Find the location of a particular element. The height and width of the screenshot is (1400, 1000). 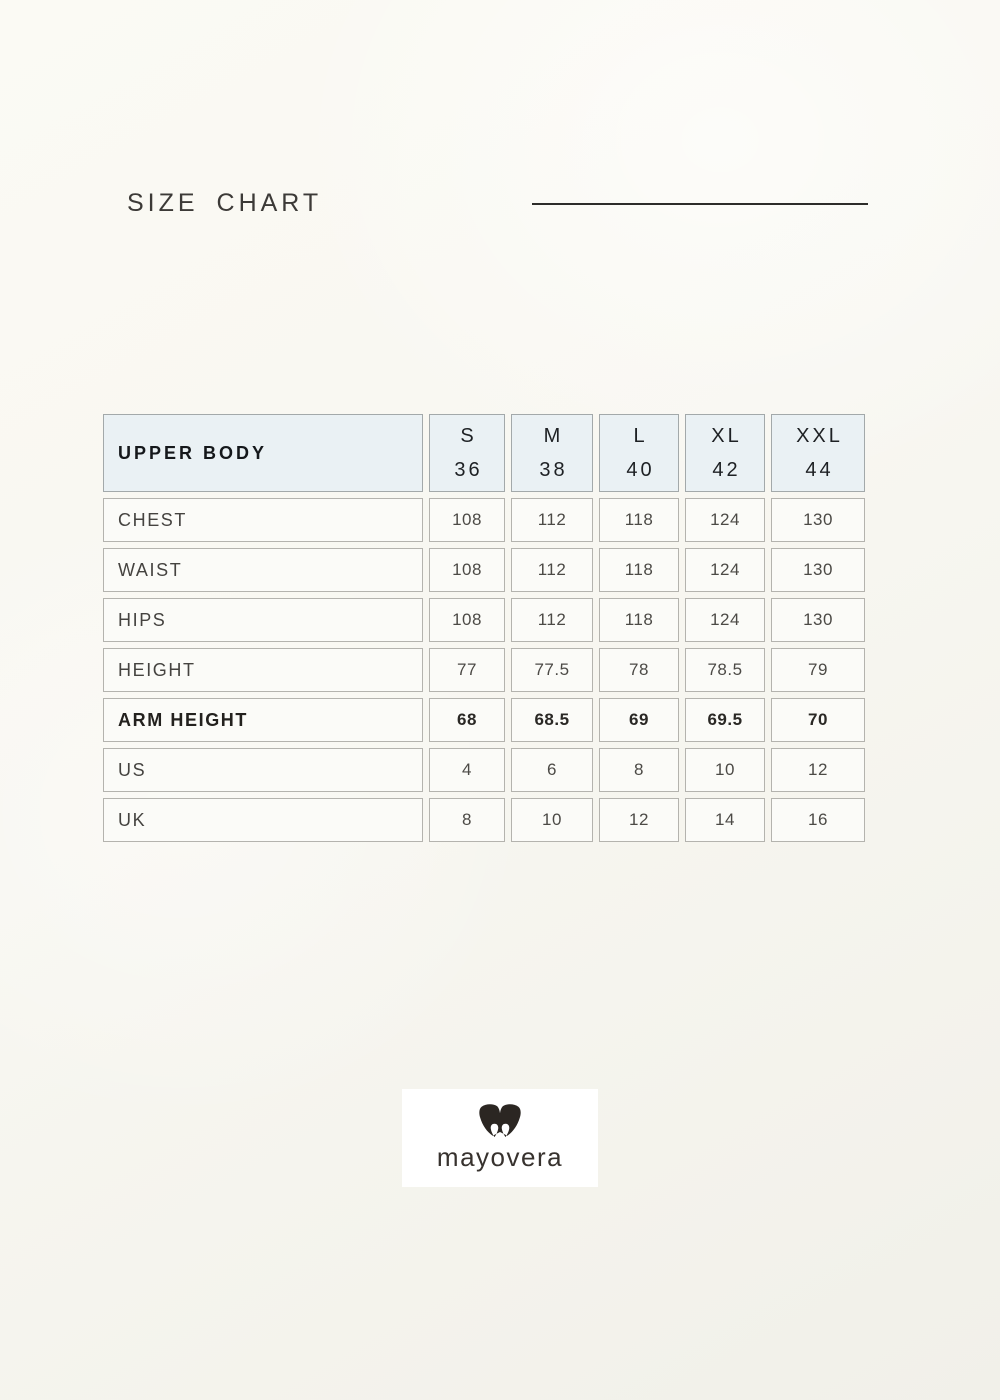

size-number: 44 is located at coordinates (819, 469).